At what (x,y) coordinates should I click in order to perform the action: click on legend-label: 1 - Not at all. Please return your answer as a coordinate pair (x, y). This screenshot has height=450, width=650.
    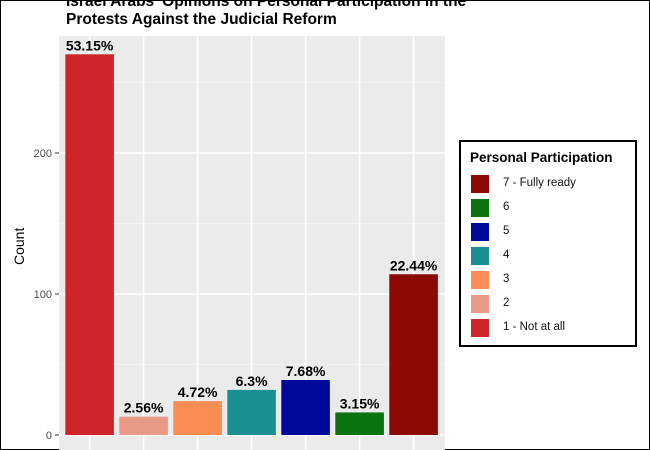
    Looking at the image, I should click on (534, 327).